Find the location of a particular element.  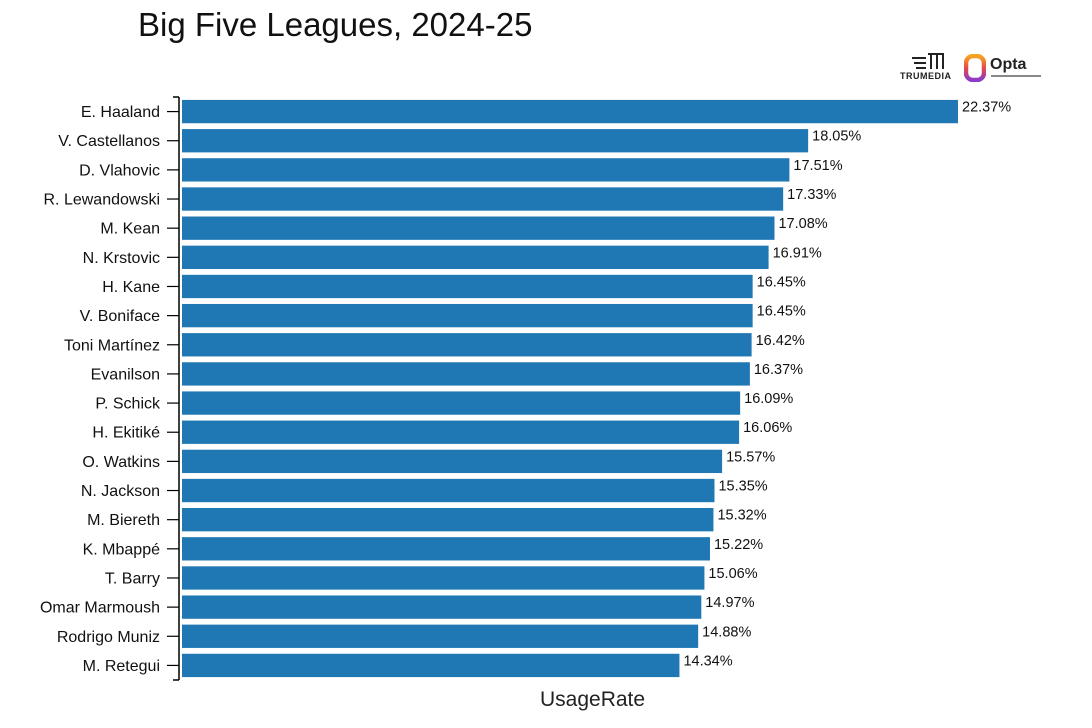

y-tick-label: H. Kane is located at coordinates (131, 287).